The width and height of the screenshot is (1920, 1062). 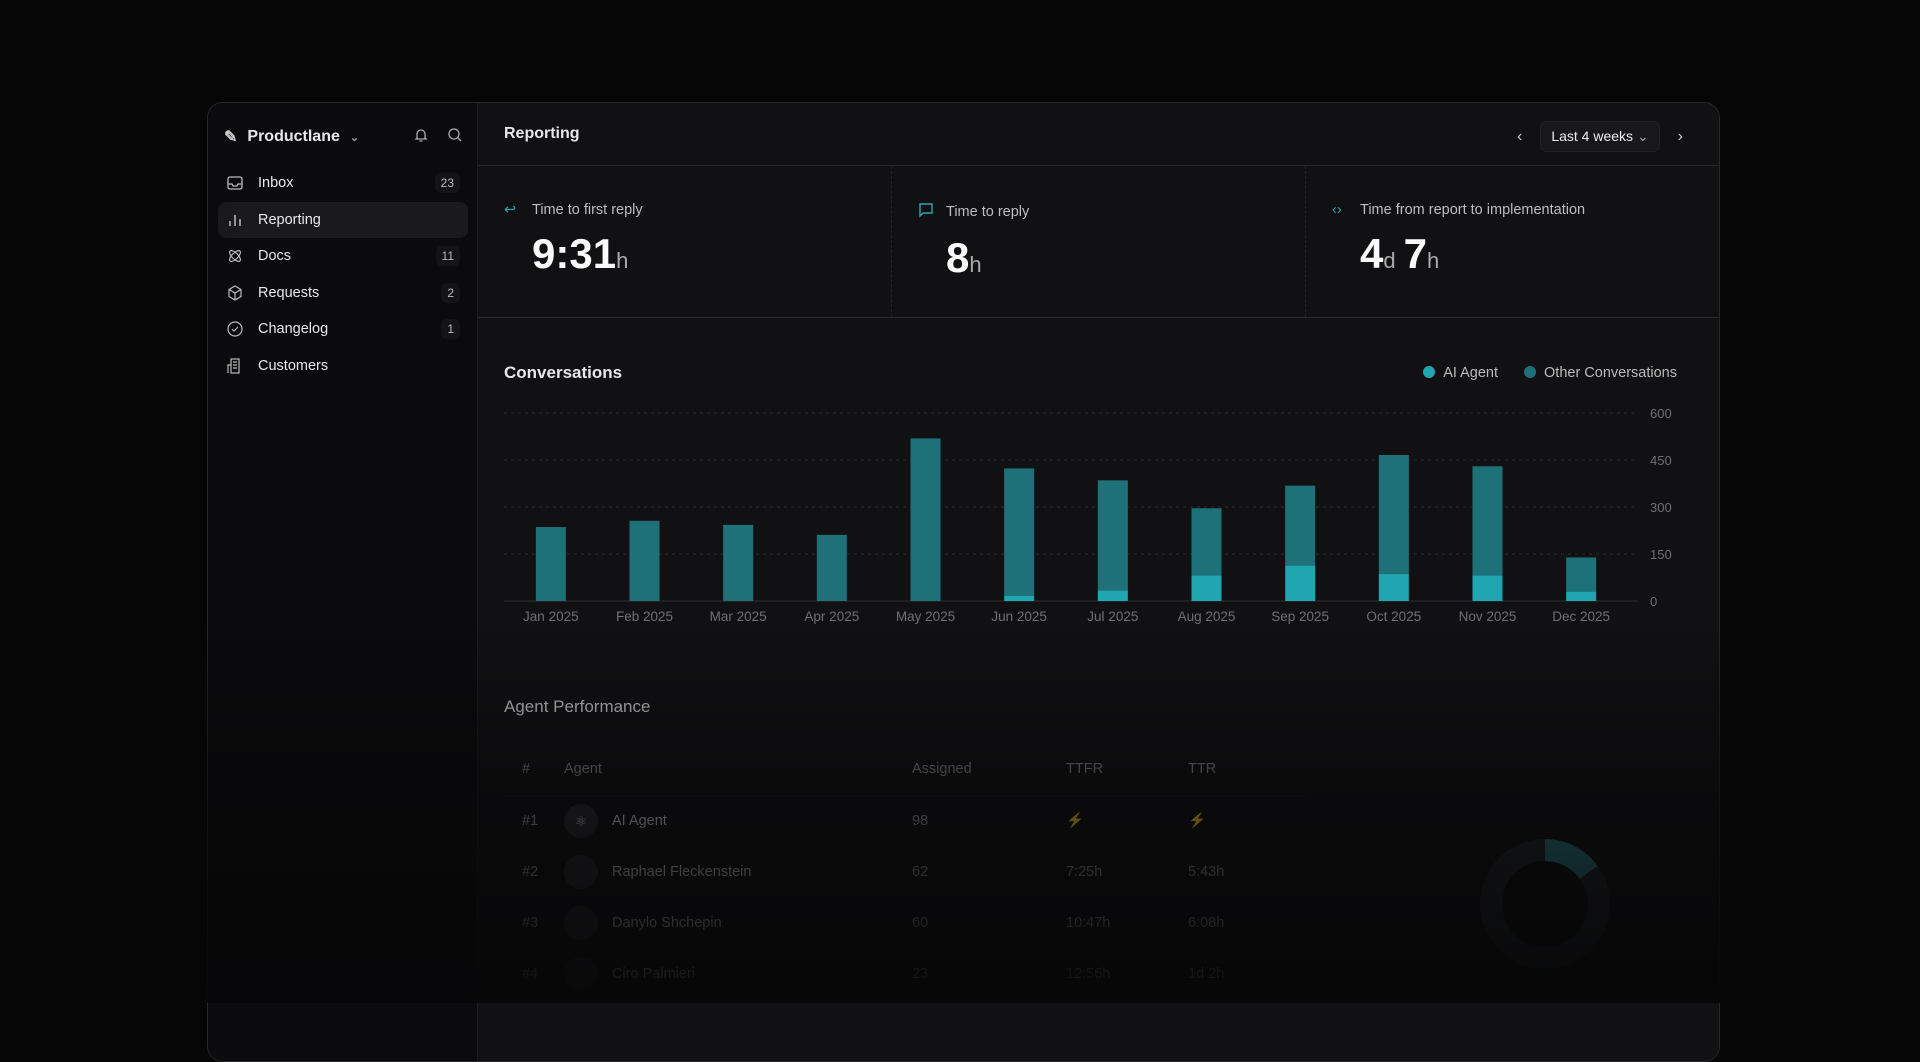 What do you see at coordinates (1206, 871) in the screenshot?
I see `ttr: 5:43h` at bounding box center [1206, 871].